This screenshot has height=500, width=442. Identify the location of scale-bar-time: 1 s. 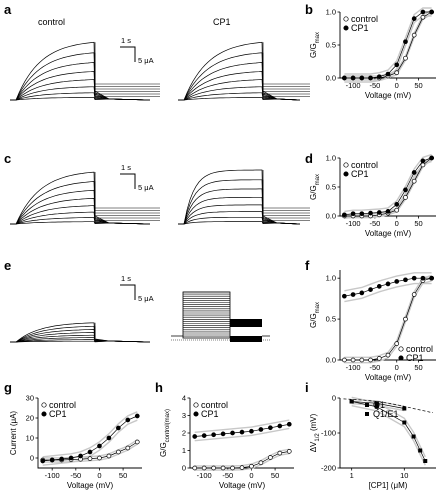
(126, 278).